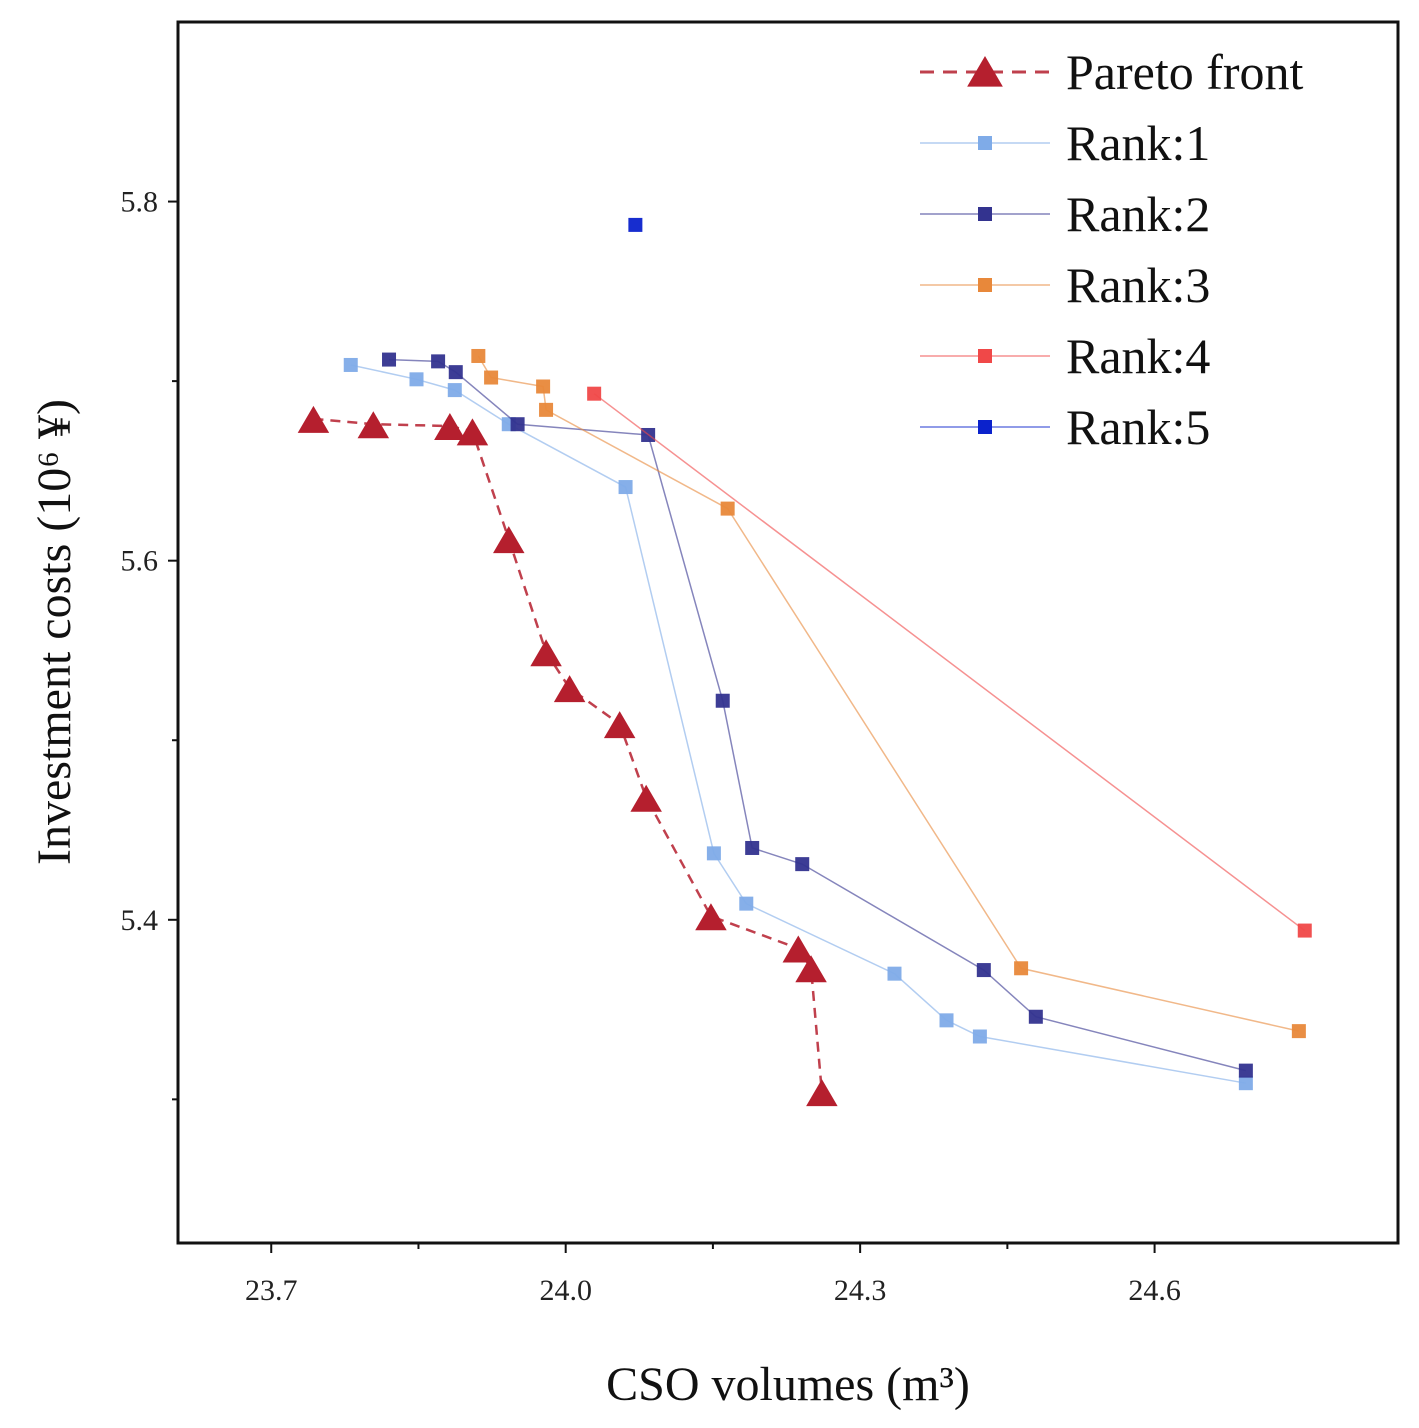  What do you see at coordinates (140, 561) in the screenshot?
I see `y-tick-label: 5.6` at bounding box center [140, 561].